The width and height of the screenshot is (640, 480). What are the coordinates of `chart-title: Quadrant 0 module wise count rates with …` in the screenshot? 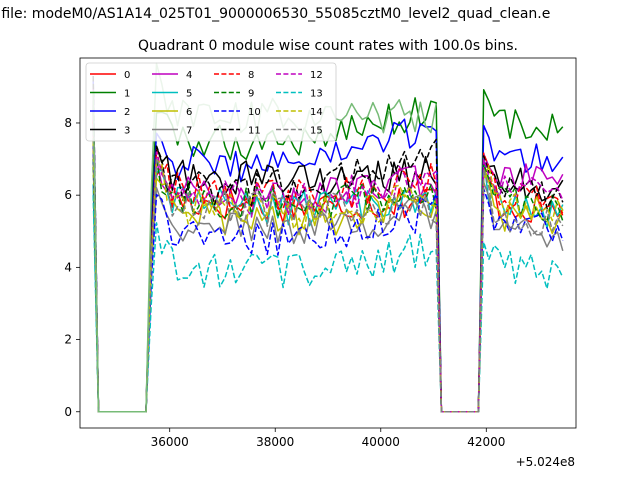 It's located at (328, 46).